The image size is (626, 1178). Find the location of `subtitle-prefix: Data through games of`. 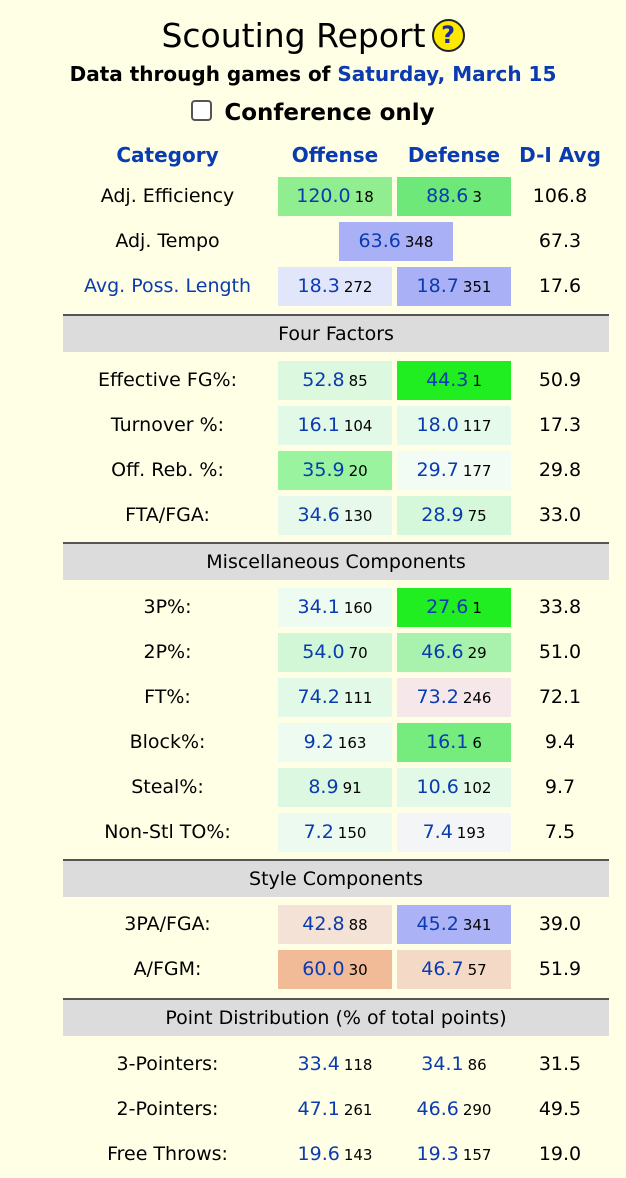

subtitle-prefix: Data through games of is located at coordinates (200, 74).